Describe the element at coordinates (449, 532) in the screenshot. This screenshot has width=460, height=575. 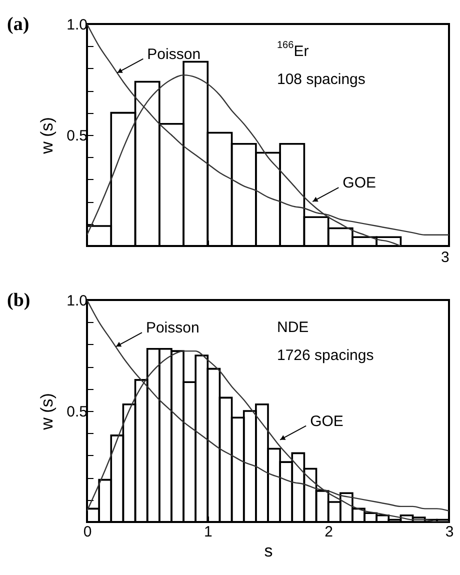
I see `x-tick-label: 3` at that location.